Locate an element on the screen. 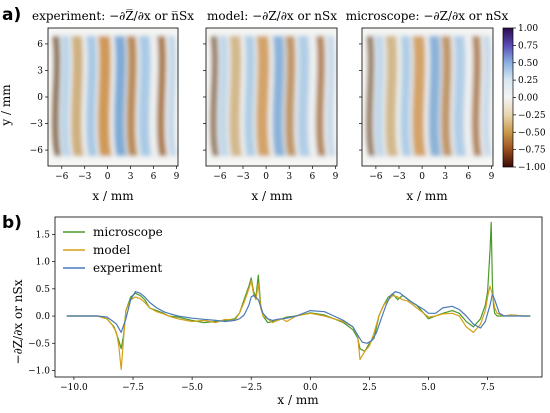 The height and width of the screenshot is (413, 550). map-x-tick-label: 9 is located at coordinates (492, 177).